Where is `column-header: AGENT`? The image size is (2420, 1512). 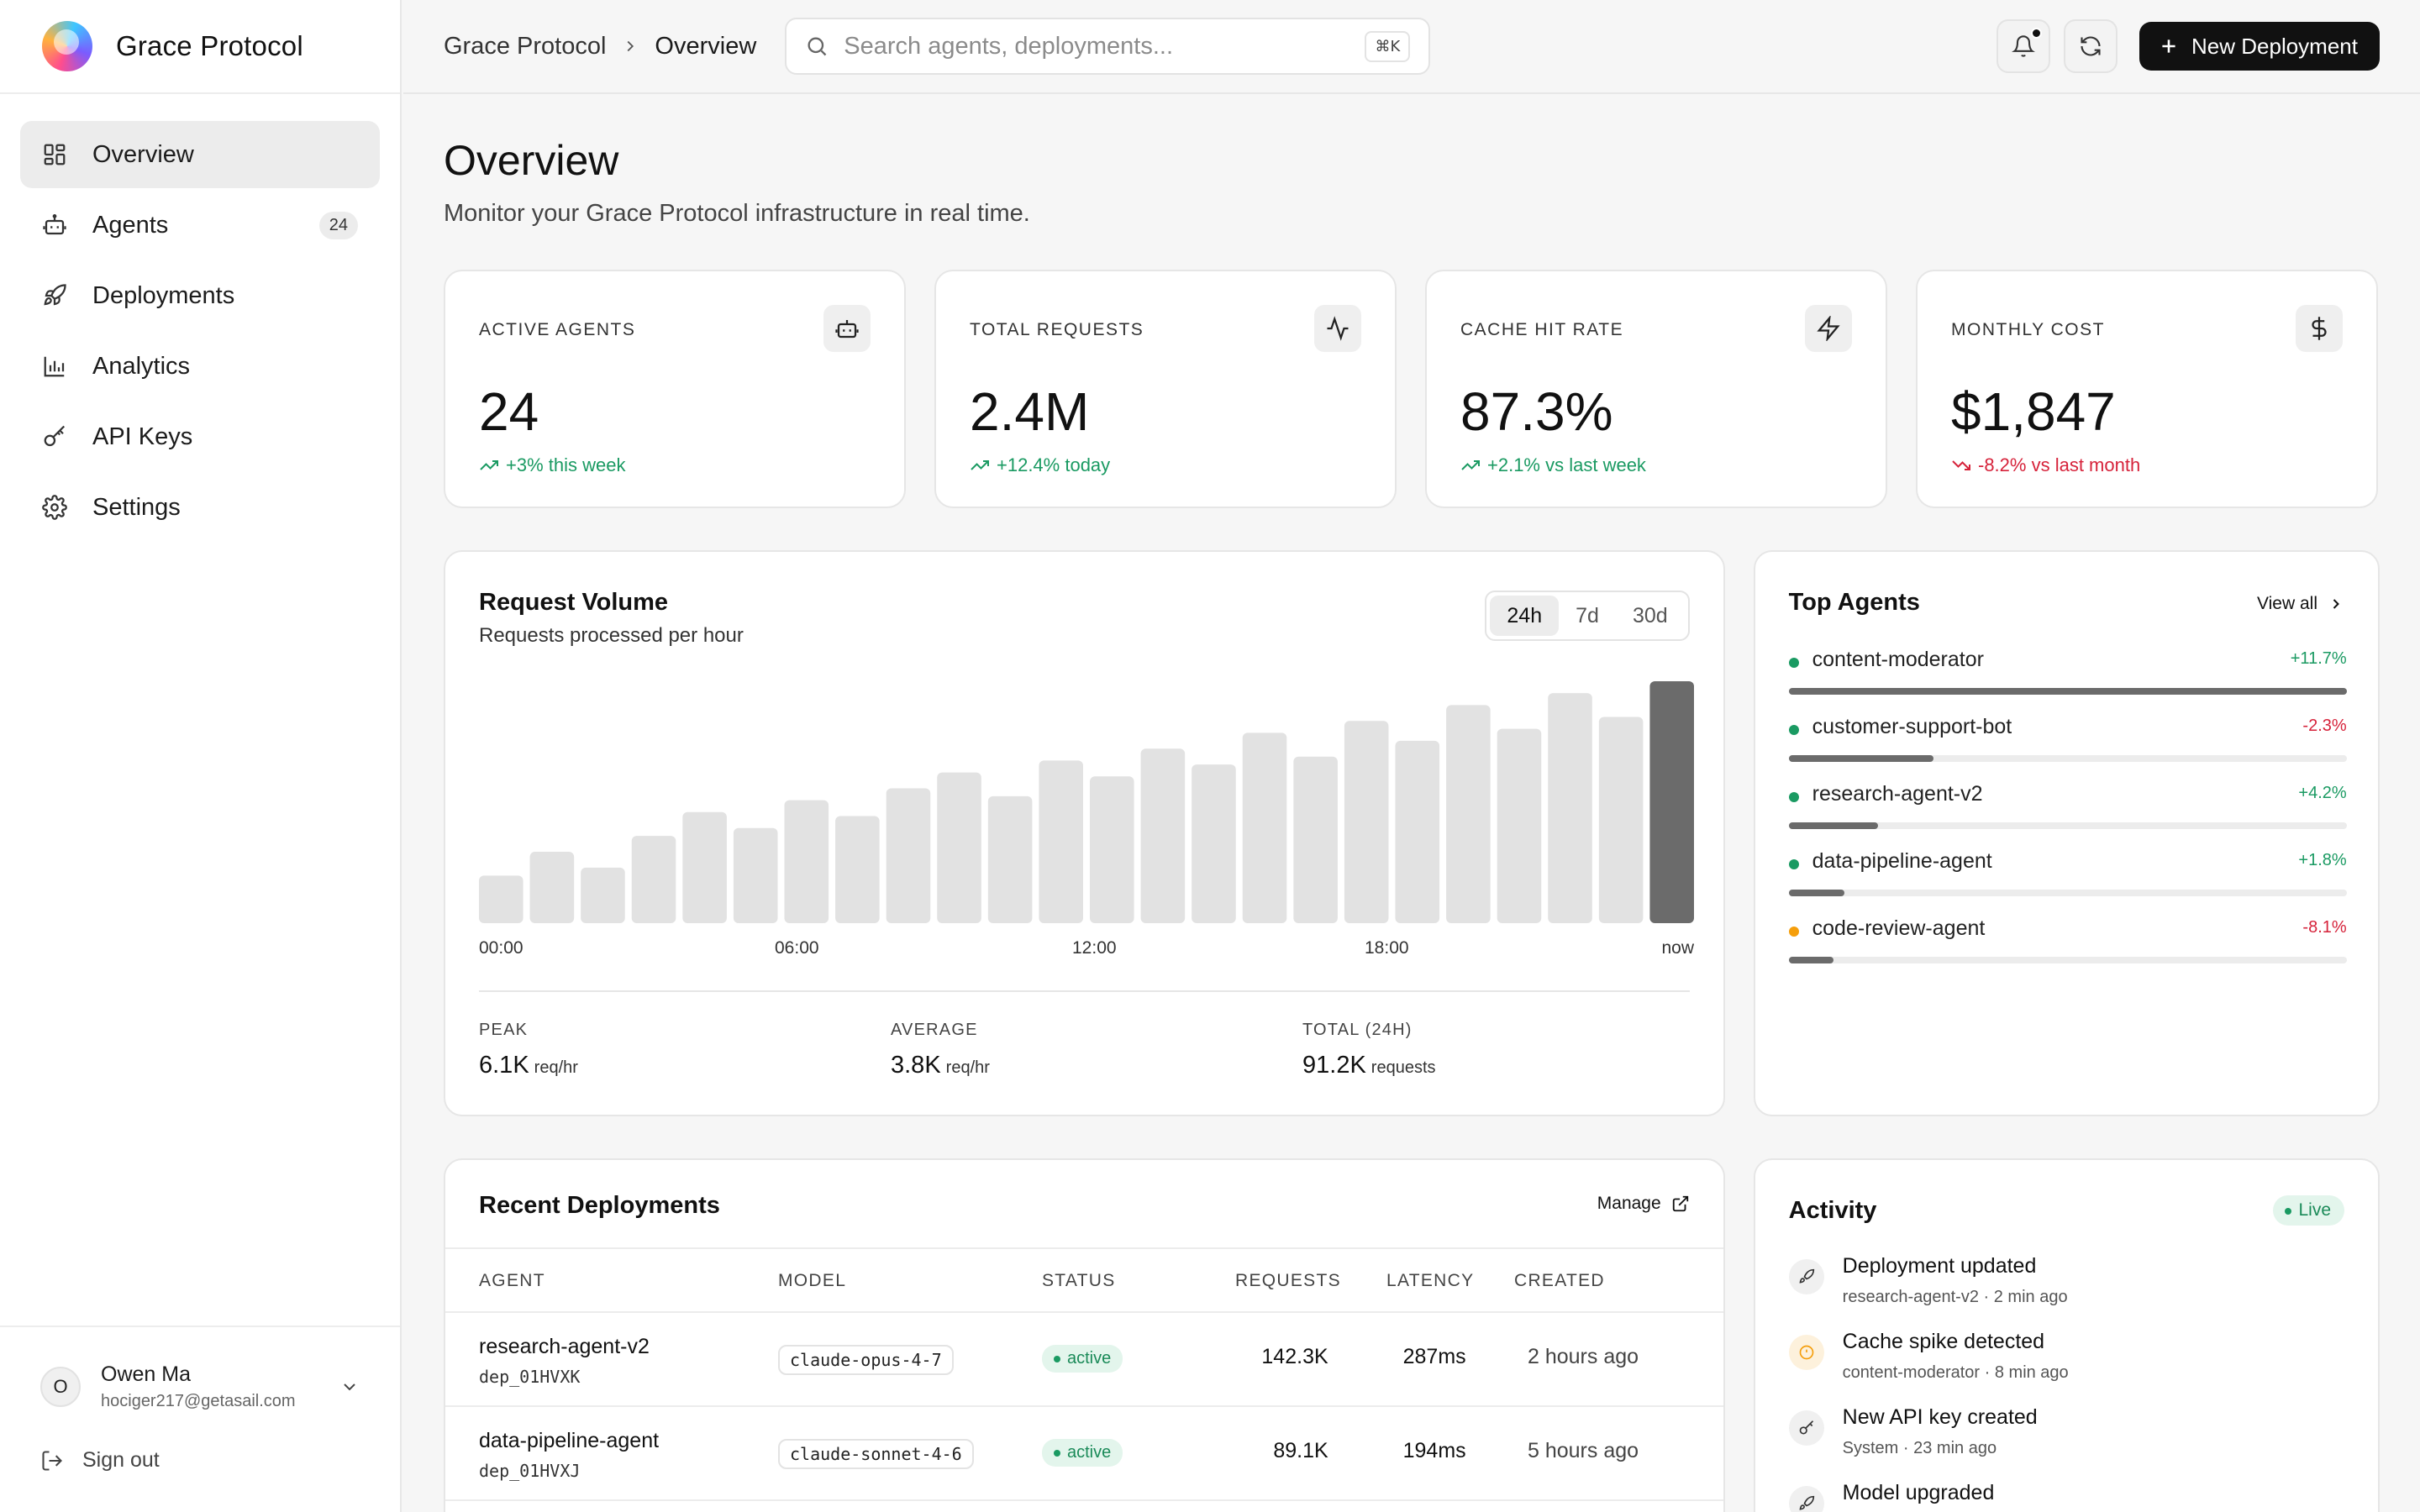
column-header: AGENT is located at coordinates (512, 1280).